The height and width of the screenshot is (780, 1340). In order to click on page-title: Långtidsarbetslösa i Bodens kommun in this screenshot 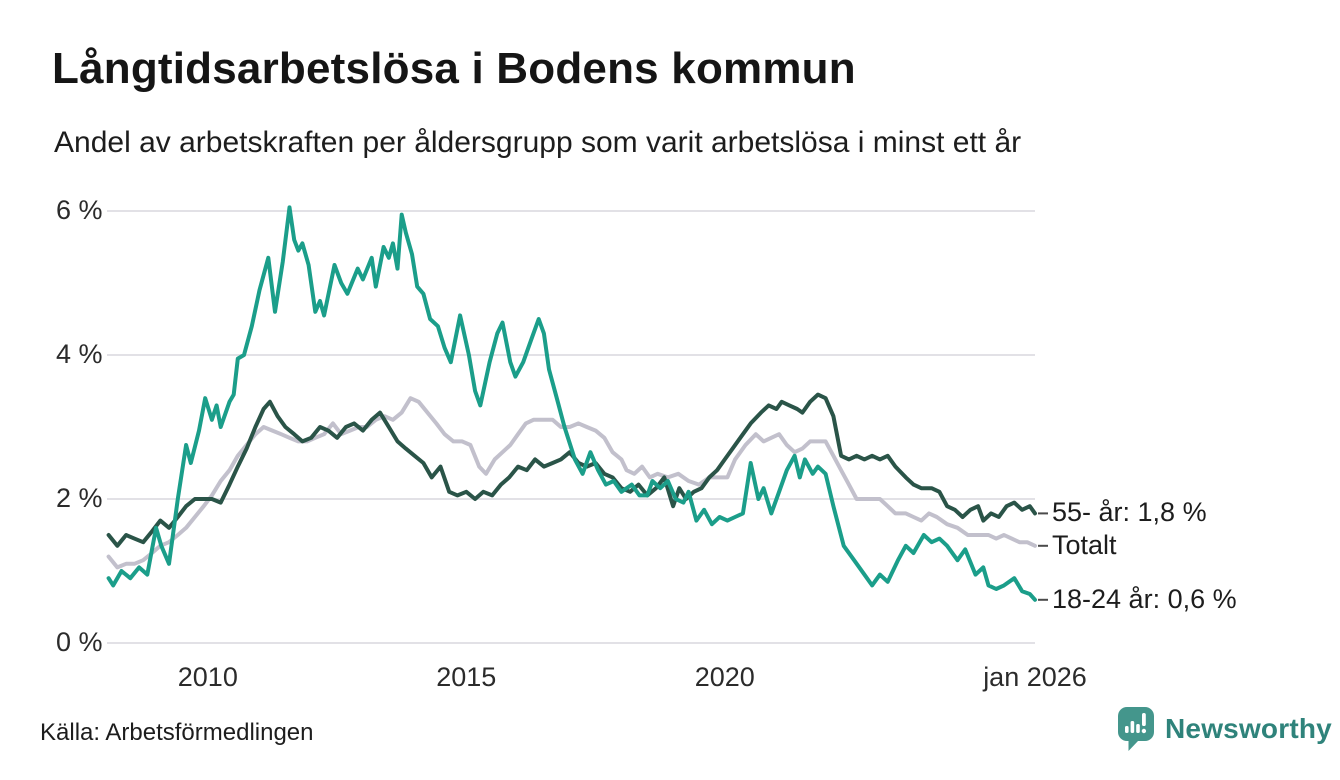, I will do `click(454, 68)`.